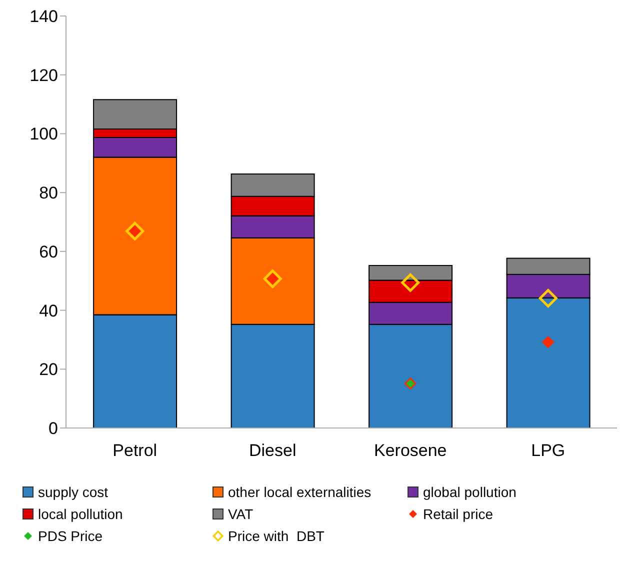  Describe the element at coordinates (44, 75) in the screenshot. I see `y-tick-label: 120` at that location.